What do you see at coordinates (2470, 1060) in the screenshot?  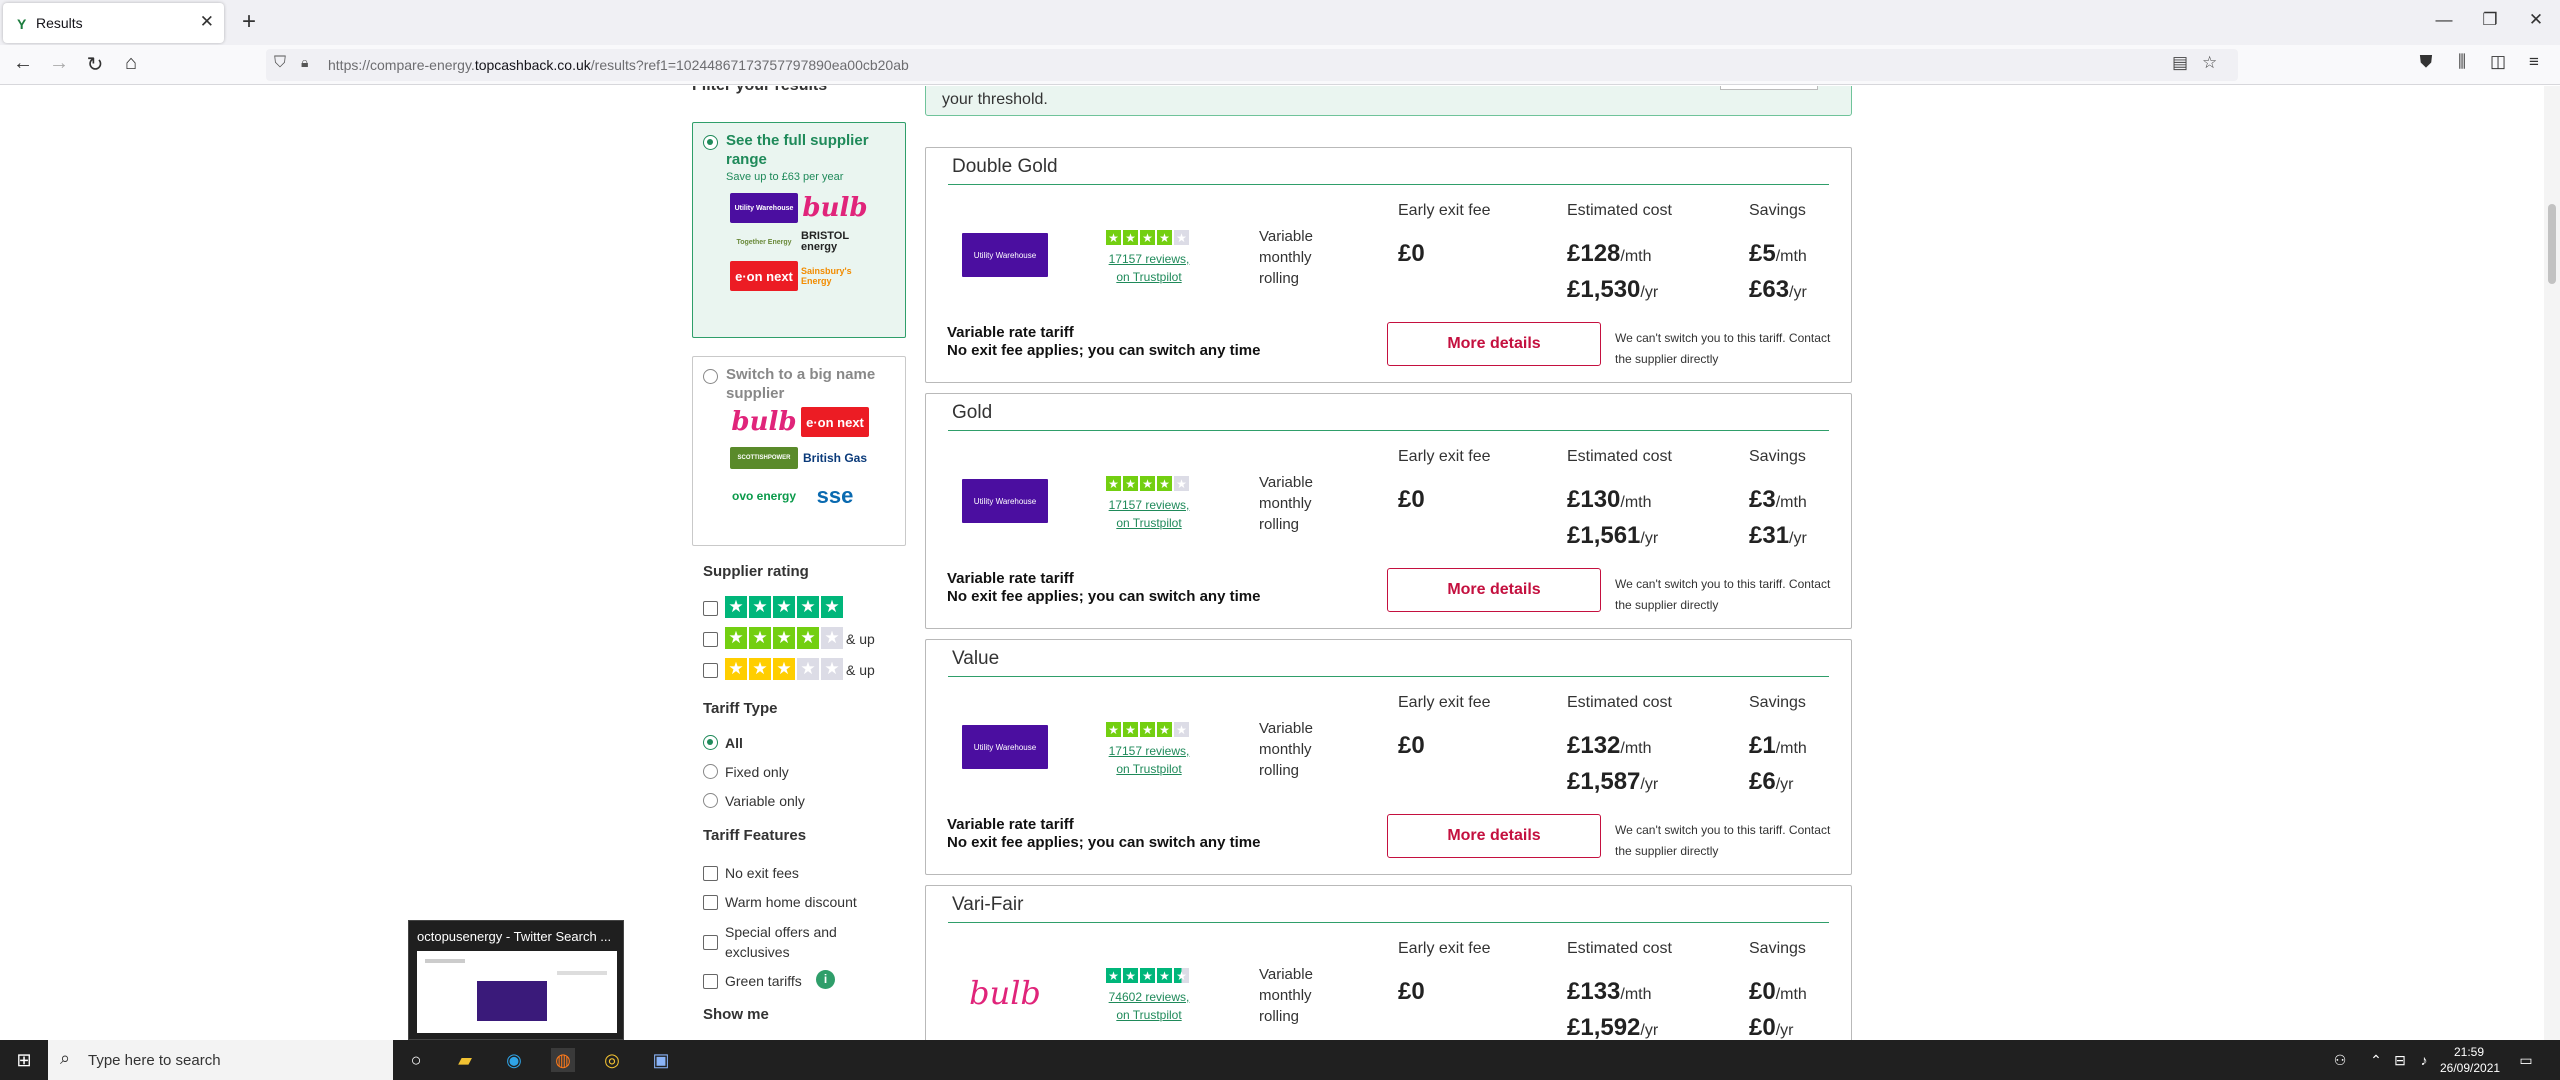 I see `clock: 21:59 26/09/2021` at bounding box center [2470, 1060].